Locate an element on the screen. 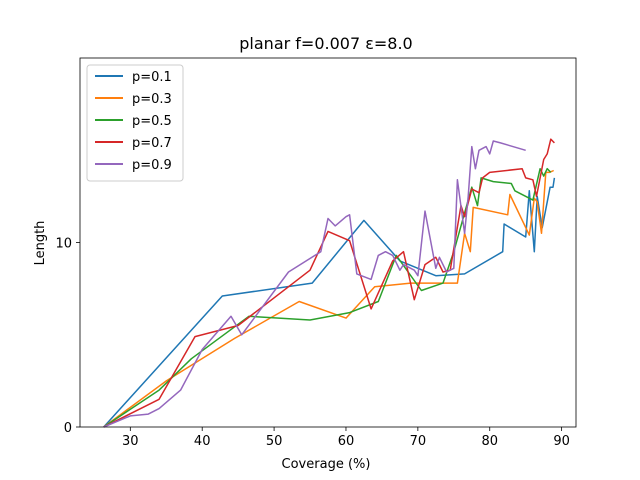  legend-box is located at coordinates (135, 123).